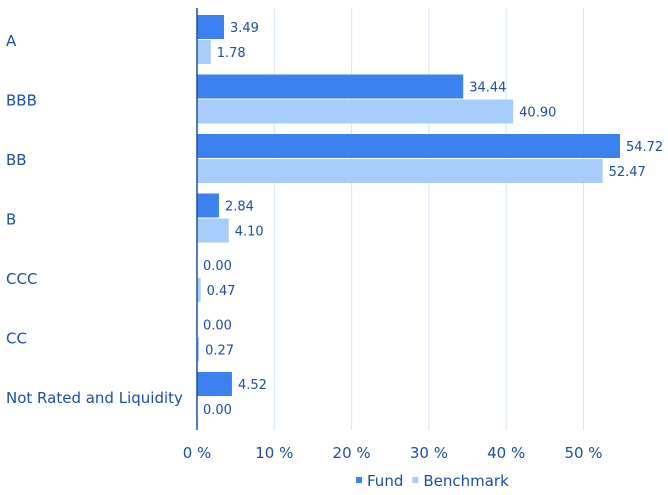 The width and height of the screenshot is (668, 495). I want to click on data-label: 52.47, so click(627, 172).